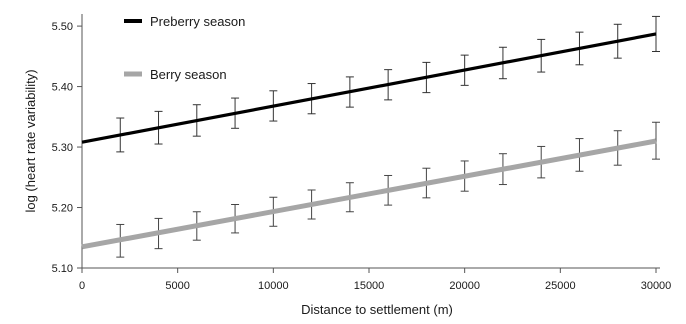  I want to click on y-tick-label: 5.50, so click(62, 27).